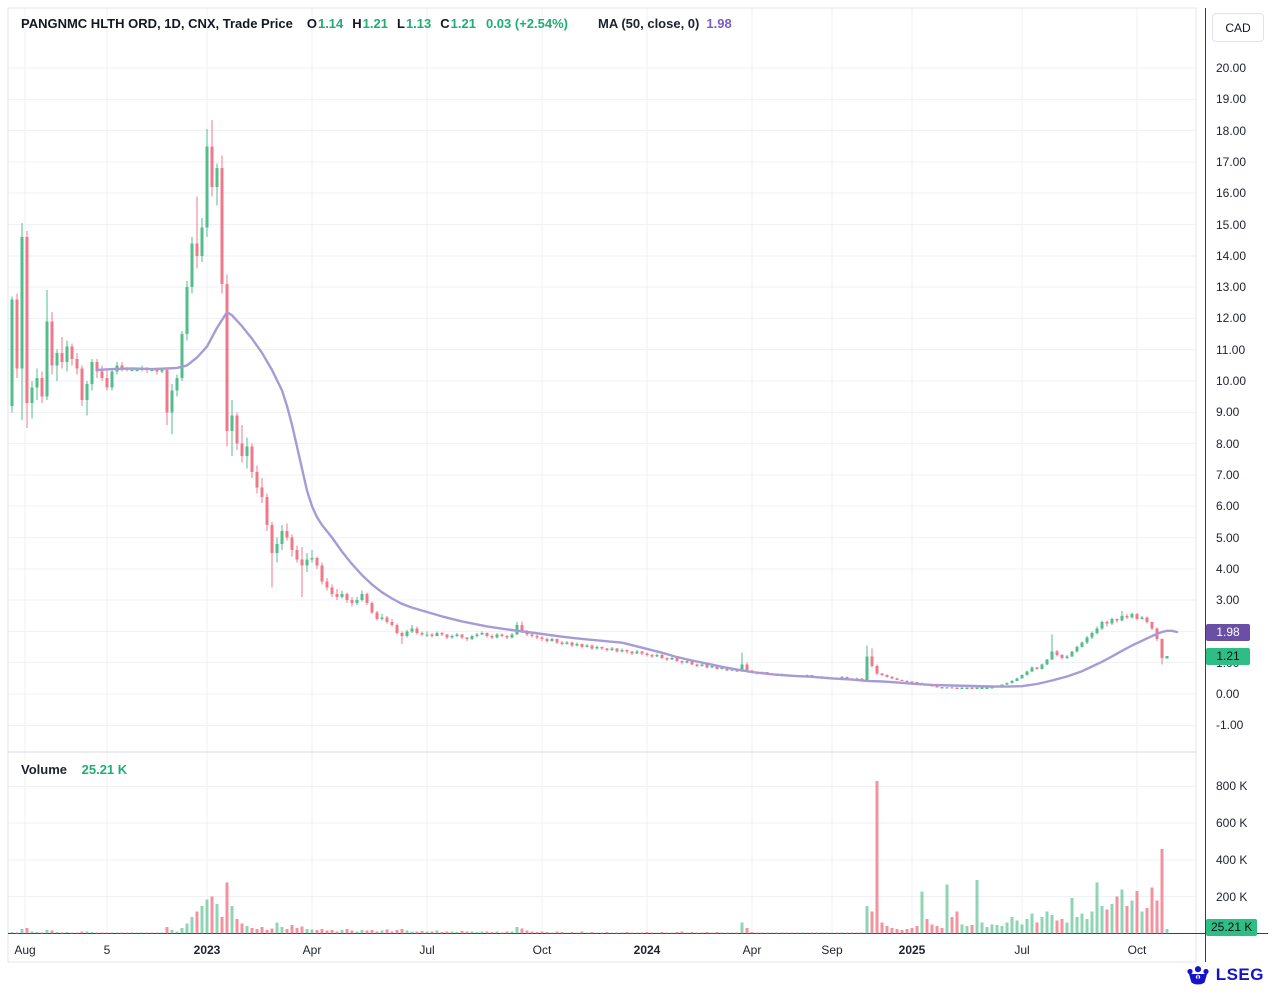  What do you see at coordinates (1232, 786) in the screenshot?
I see `volume-axis-label: 800 K` at bounding box center [1232, 786].